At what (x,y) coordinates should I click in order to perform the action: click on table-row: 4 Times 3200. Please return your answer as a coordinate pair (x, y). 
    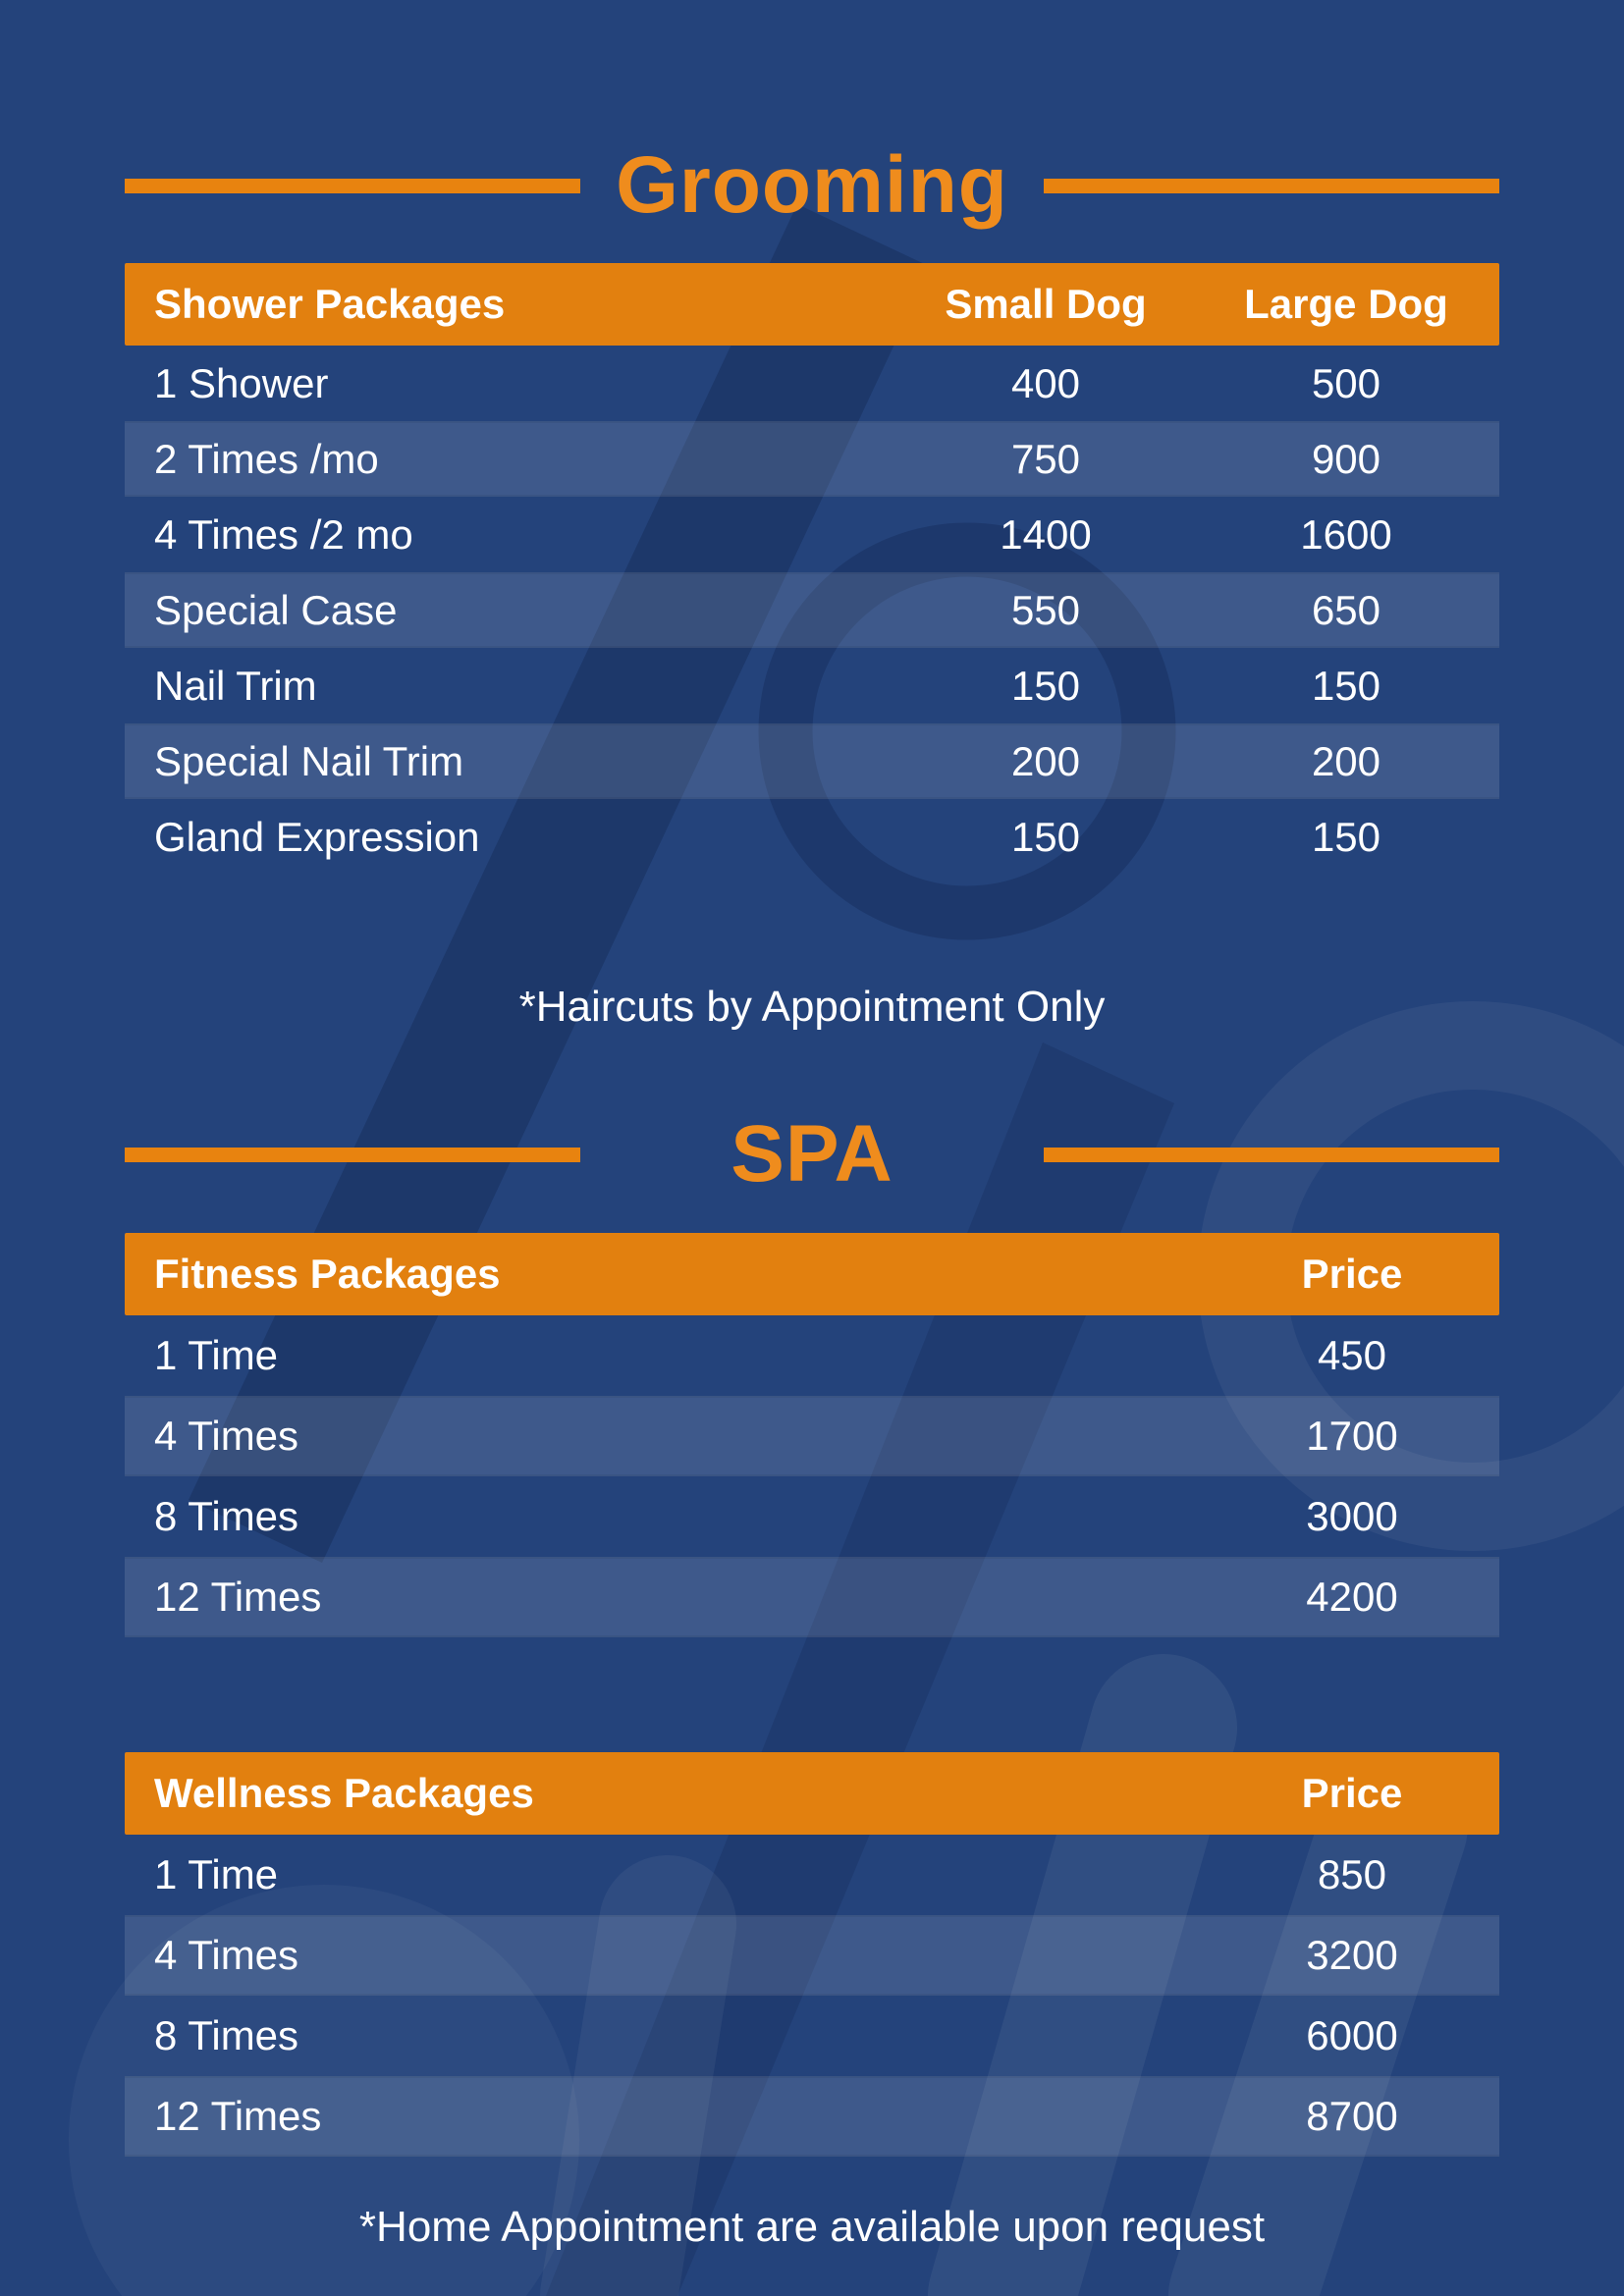
    Looking at the image, I should click on (812, 1955).